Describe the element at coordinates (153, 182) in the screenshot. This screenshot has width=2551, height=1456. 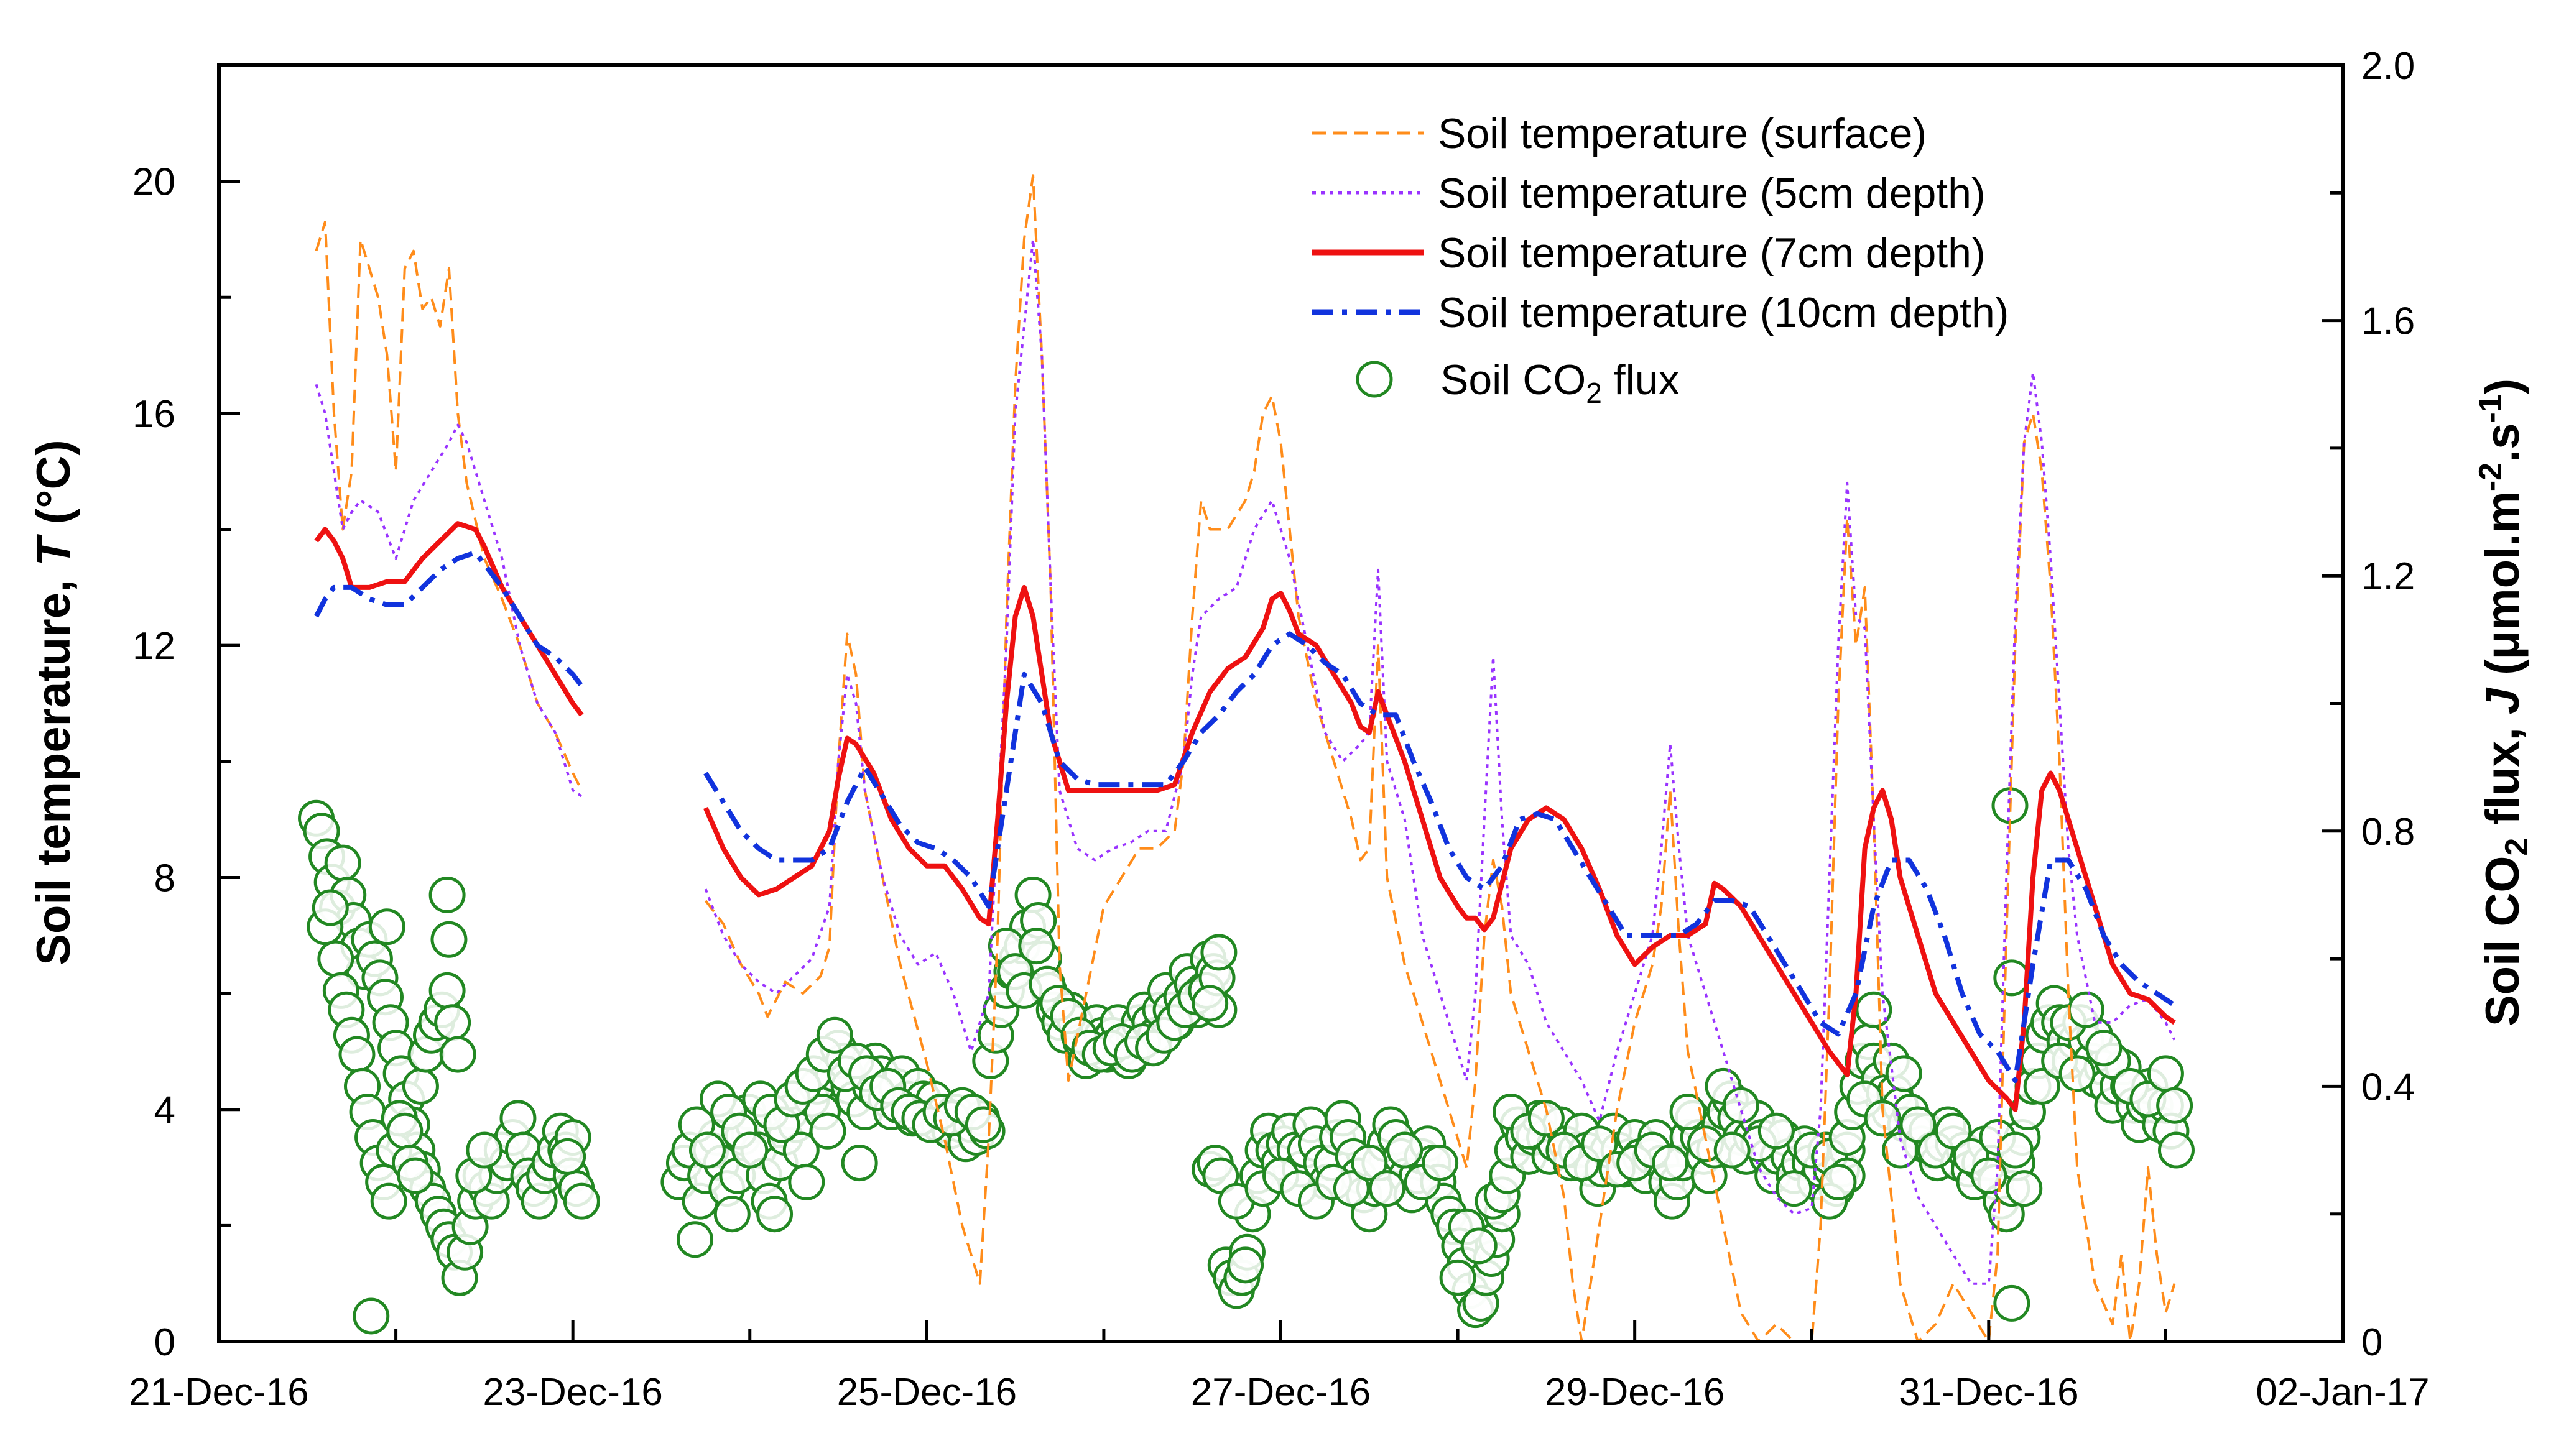
I see `y-left-tick-label: 20` at that location.